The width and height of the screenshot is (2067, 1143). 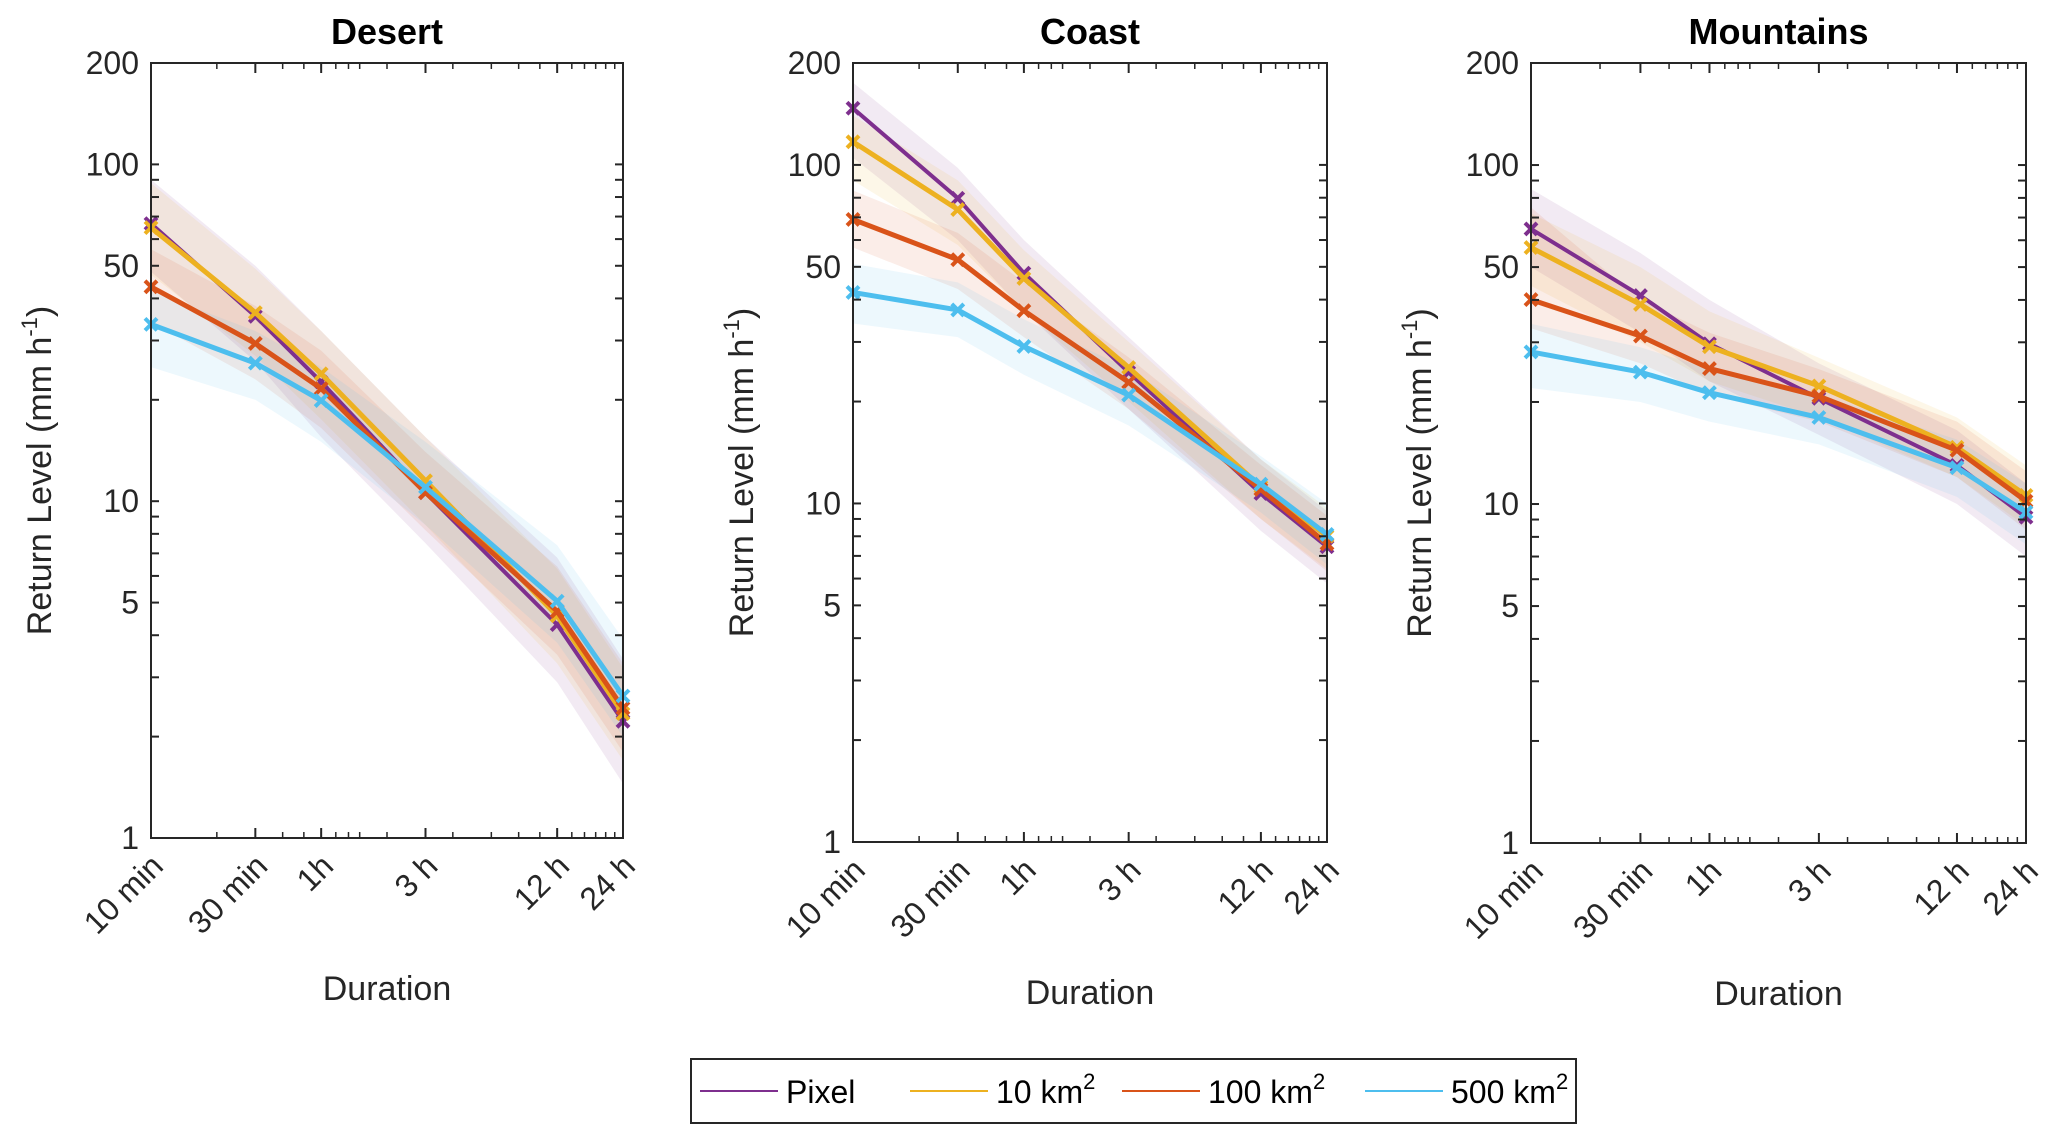 I want to click on legend-item-4: 500 km2, so click(x=1466, y=1089).